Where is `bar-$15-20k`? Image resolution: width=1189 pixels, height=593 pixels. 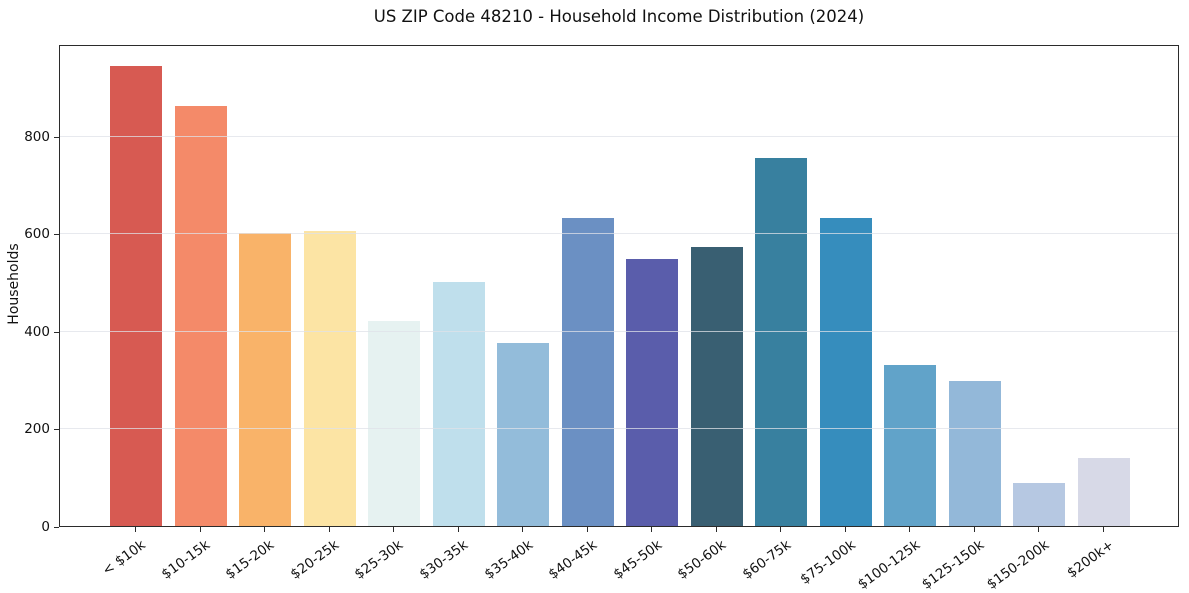 bar-$15-20k is located at coordinates (265, 379).